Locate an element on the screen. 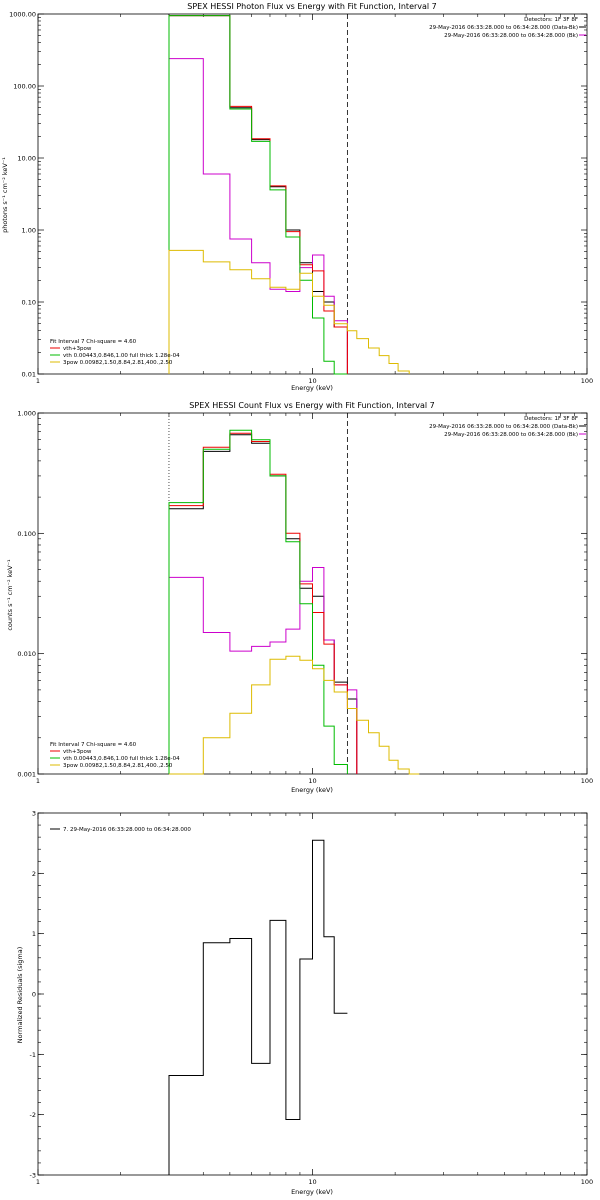 The height and width of the screenshot is (1200, 600). photon-fit-info: Fit Interval 7 Chi-square = 4.60 is located at coordinates (93, 342).